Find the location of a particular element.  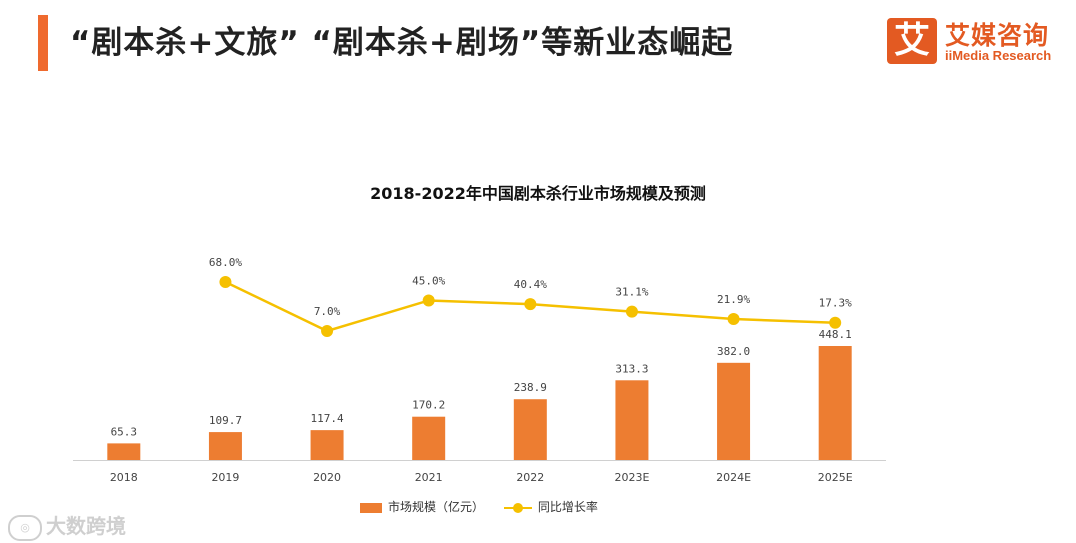

logo-mark: 艾 is located at coordinates (912, 41).